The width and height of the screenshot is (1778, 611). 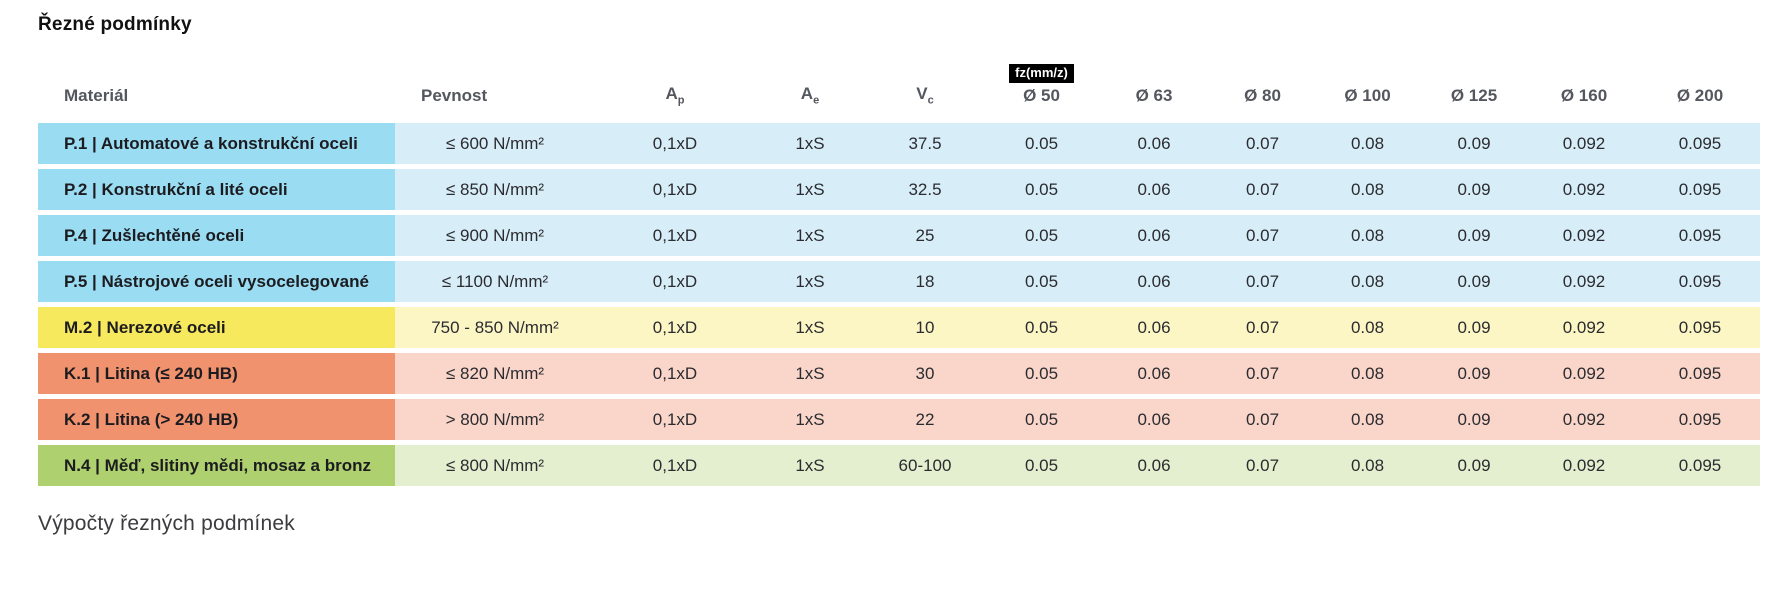 I want to click on pevnost-cell: ≤ 900 N/mm², so click(x=495, y=235).